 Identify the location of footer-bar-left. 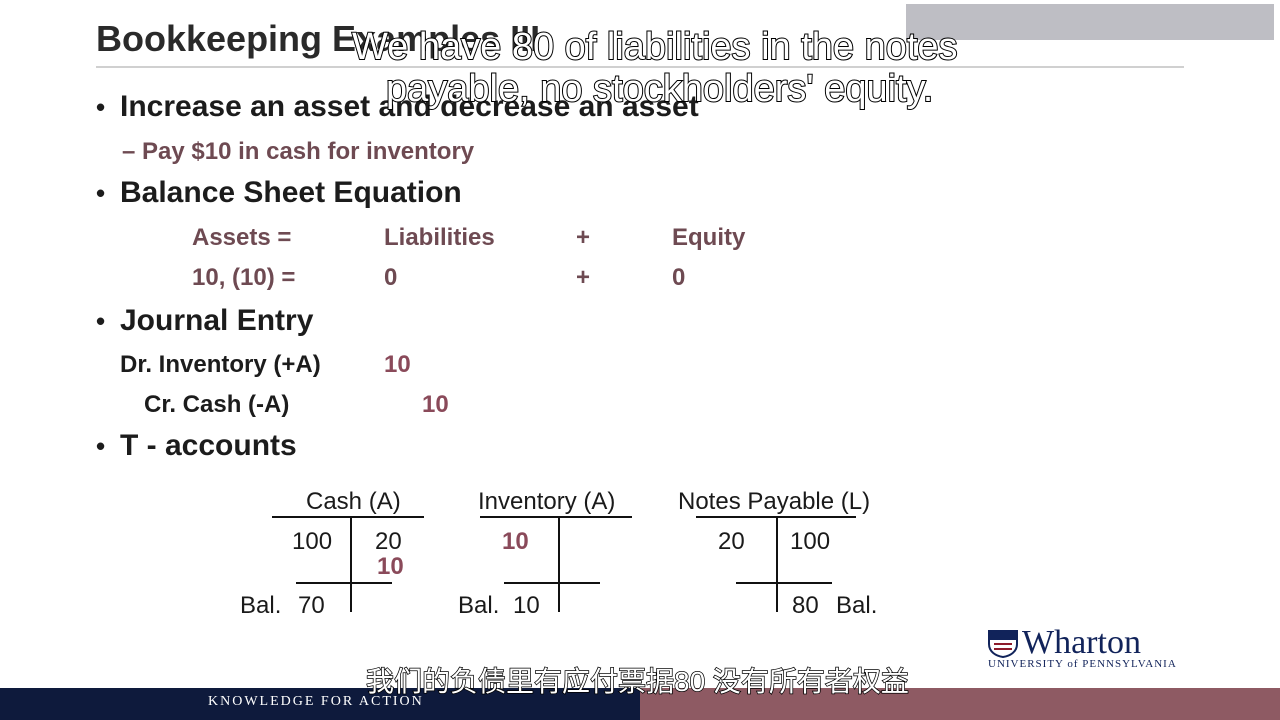
(320, 704).